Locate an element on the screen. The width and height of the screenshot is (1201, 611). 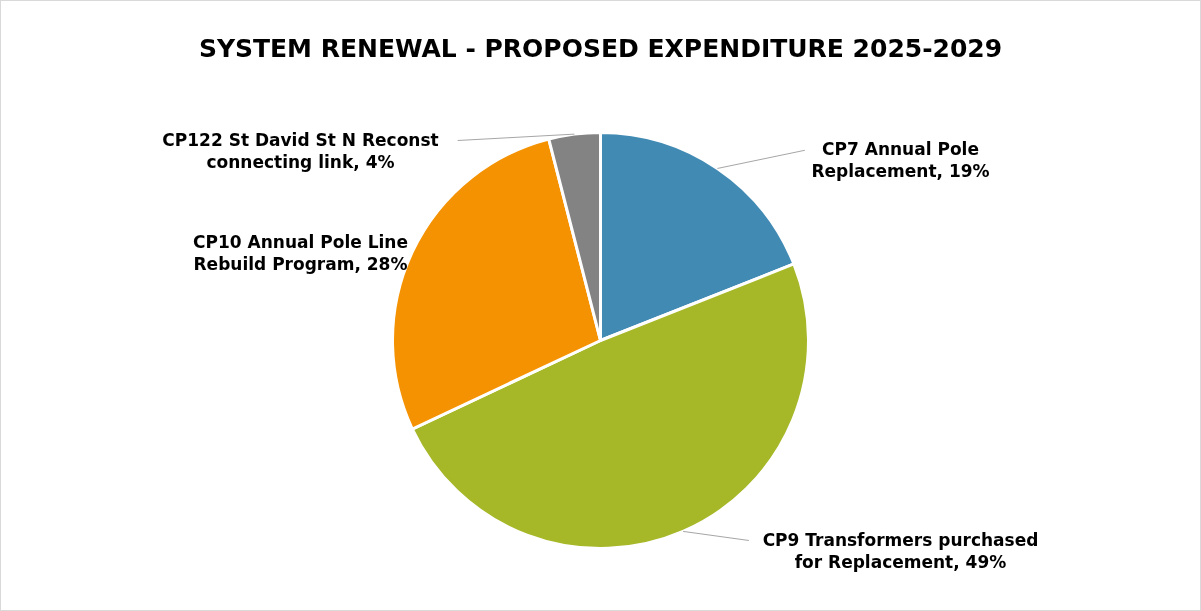
slice-label: CP122 St David St N Reconst connecting link, 4% is located at coordinates (300, 150).